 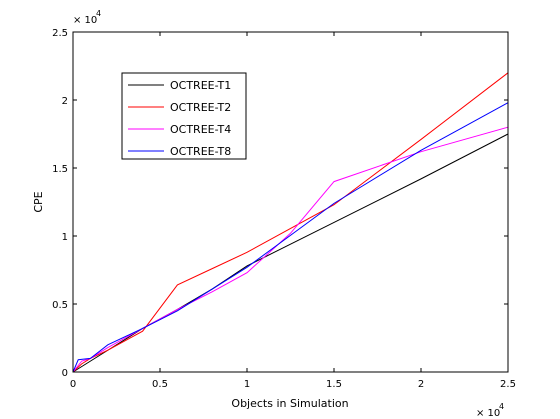 What do you see at coordinates (160, 384) in the screenshot?
I see `x-tick-label: 0.5` at bounding box center [160, 384].